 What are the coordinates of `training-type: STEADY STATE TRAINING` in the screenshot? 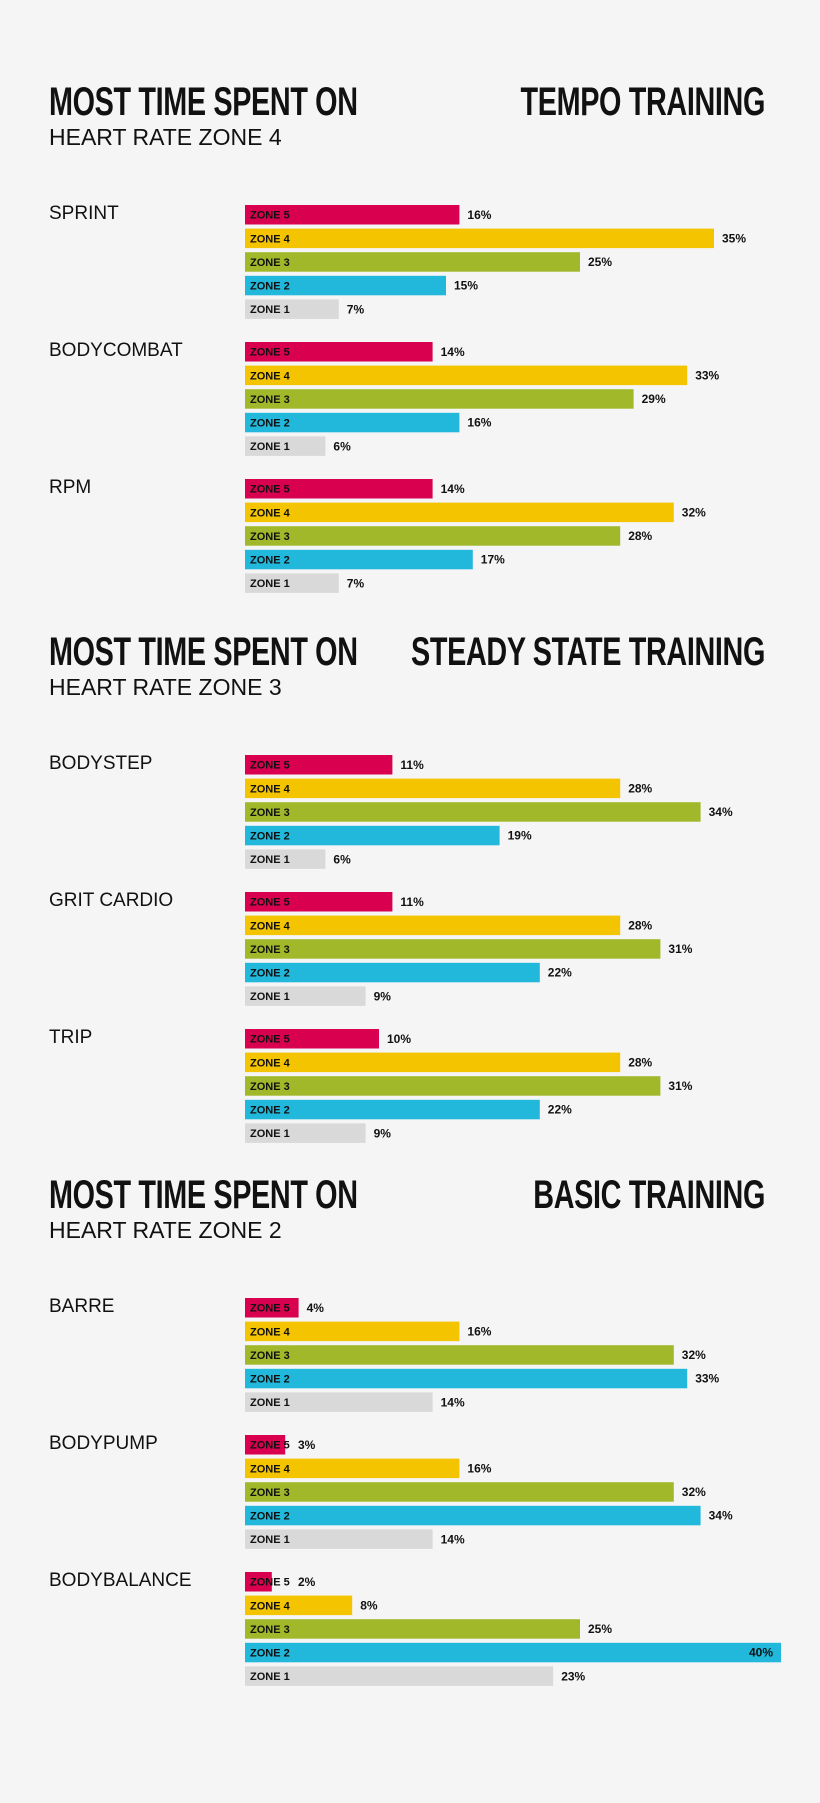 It's located at (588, 651).